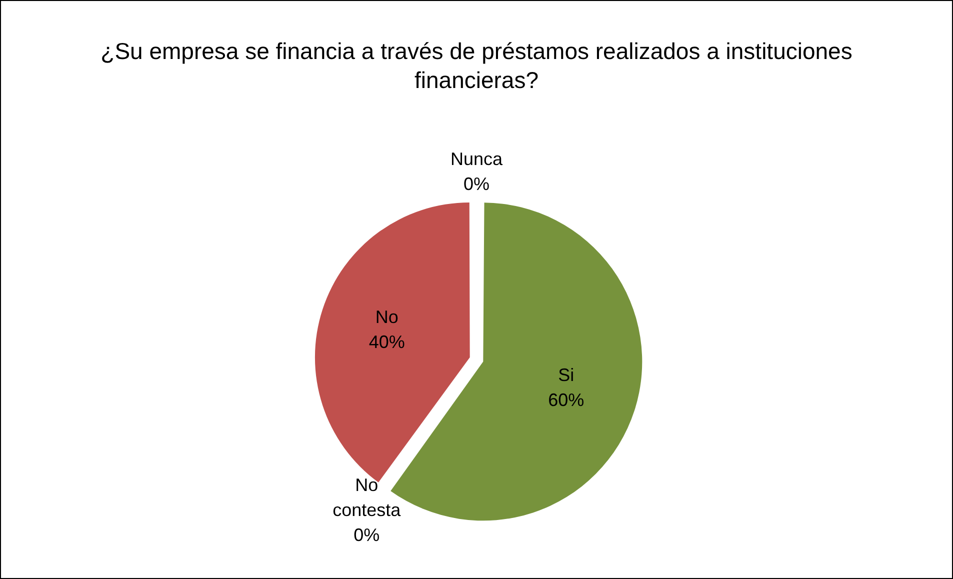 The width and height of the screenshot is (953, 579). What do you see at coordinates (477, 66) in the screenshot?
I see `chart-title: ¿Su empresa se financia a través de préstamos realizados a instituciones financieras?` at bounding box center [477, 66].